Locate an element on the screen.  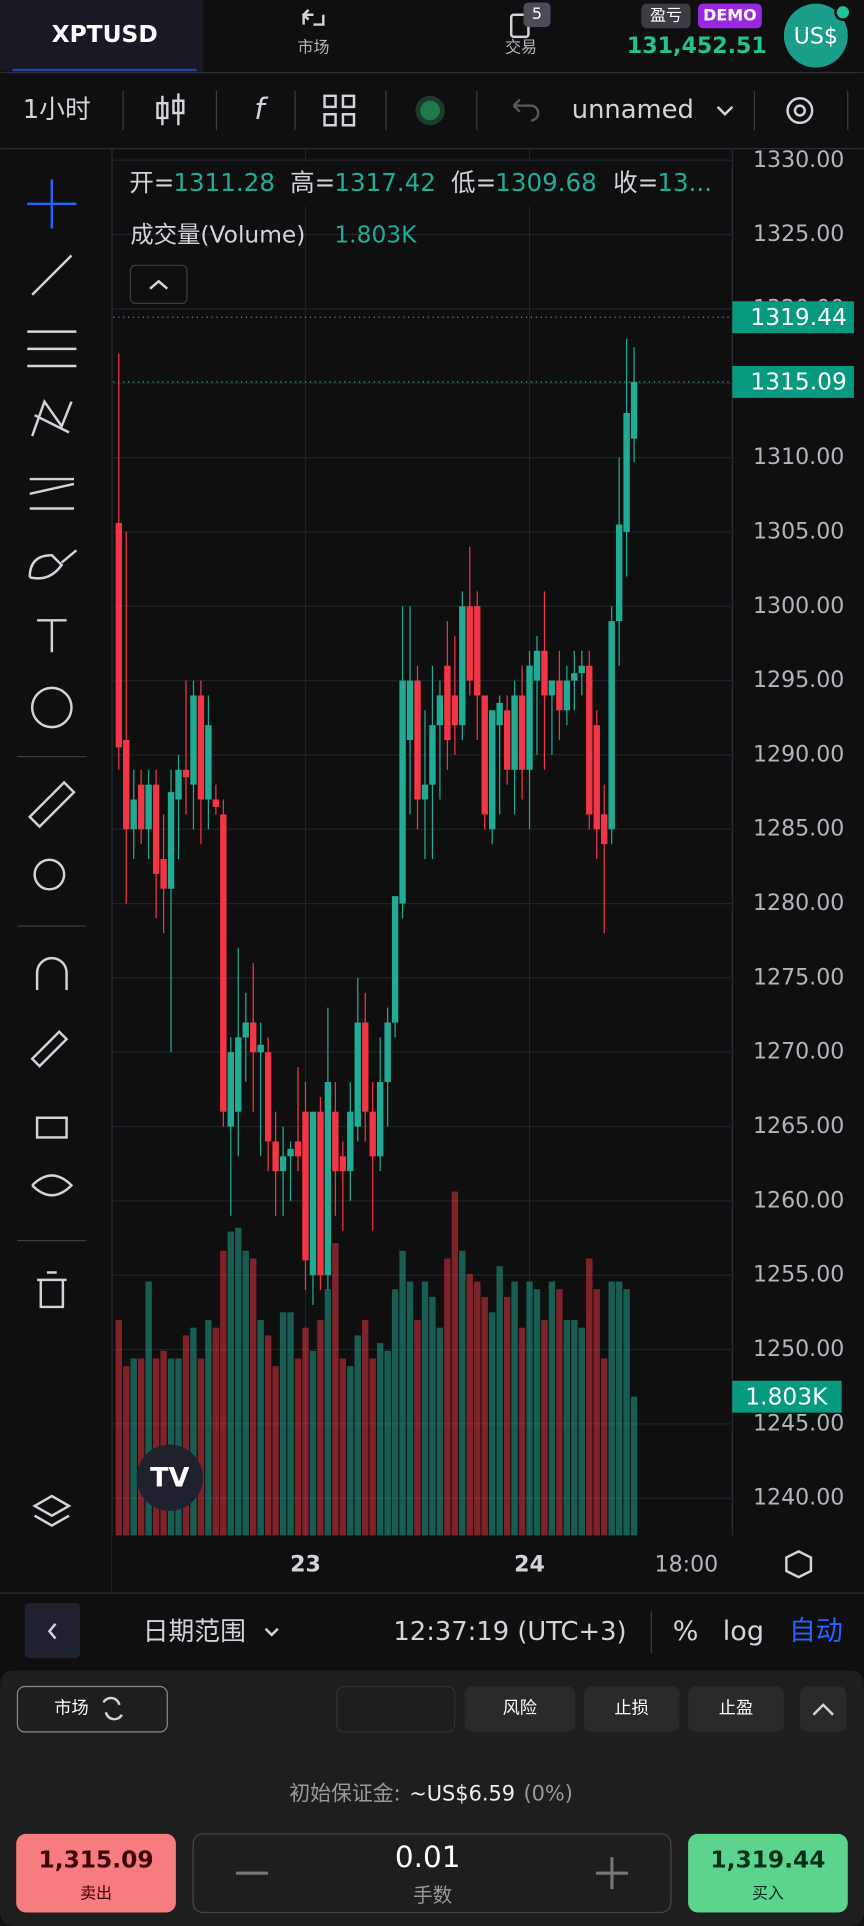
y-tick-label: 1300.00 is located at coordinates (798, 606).